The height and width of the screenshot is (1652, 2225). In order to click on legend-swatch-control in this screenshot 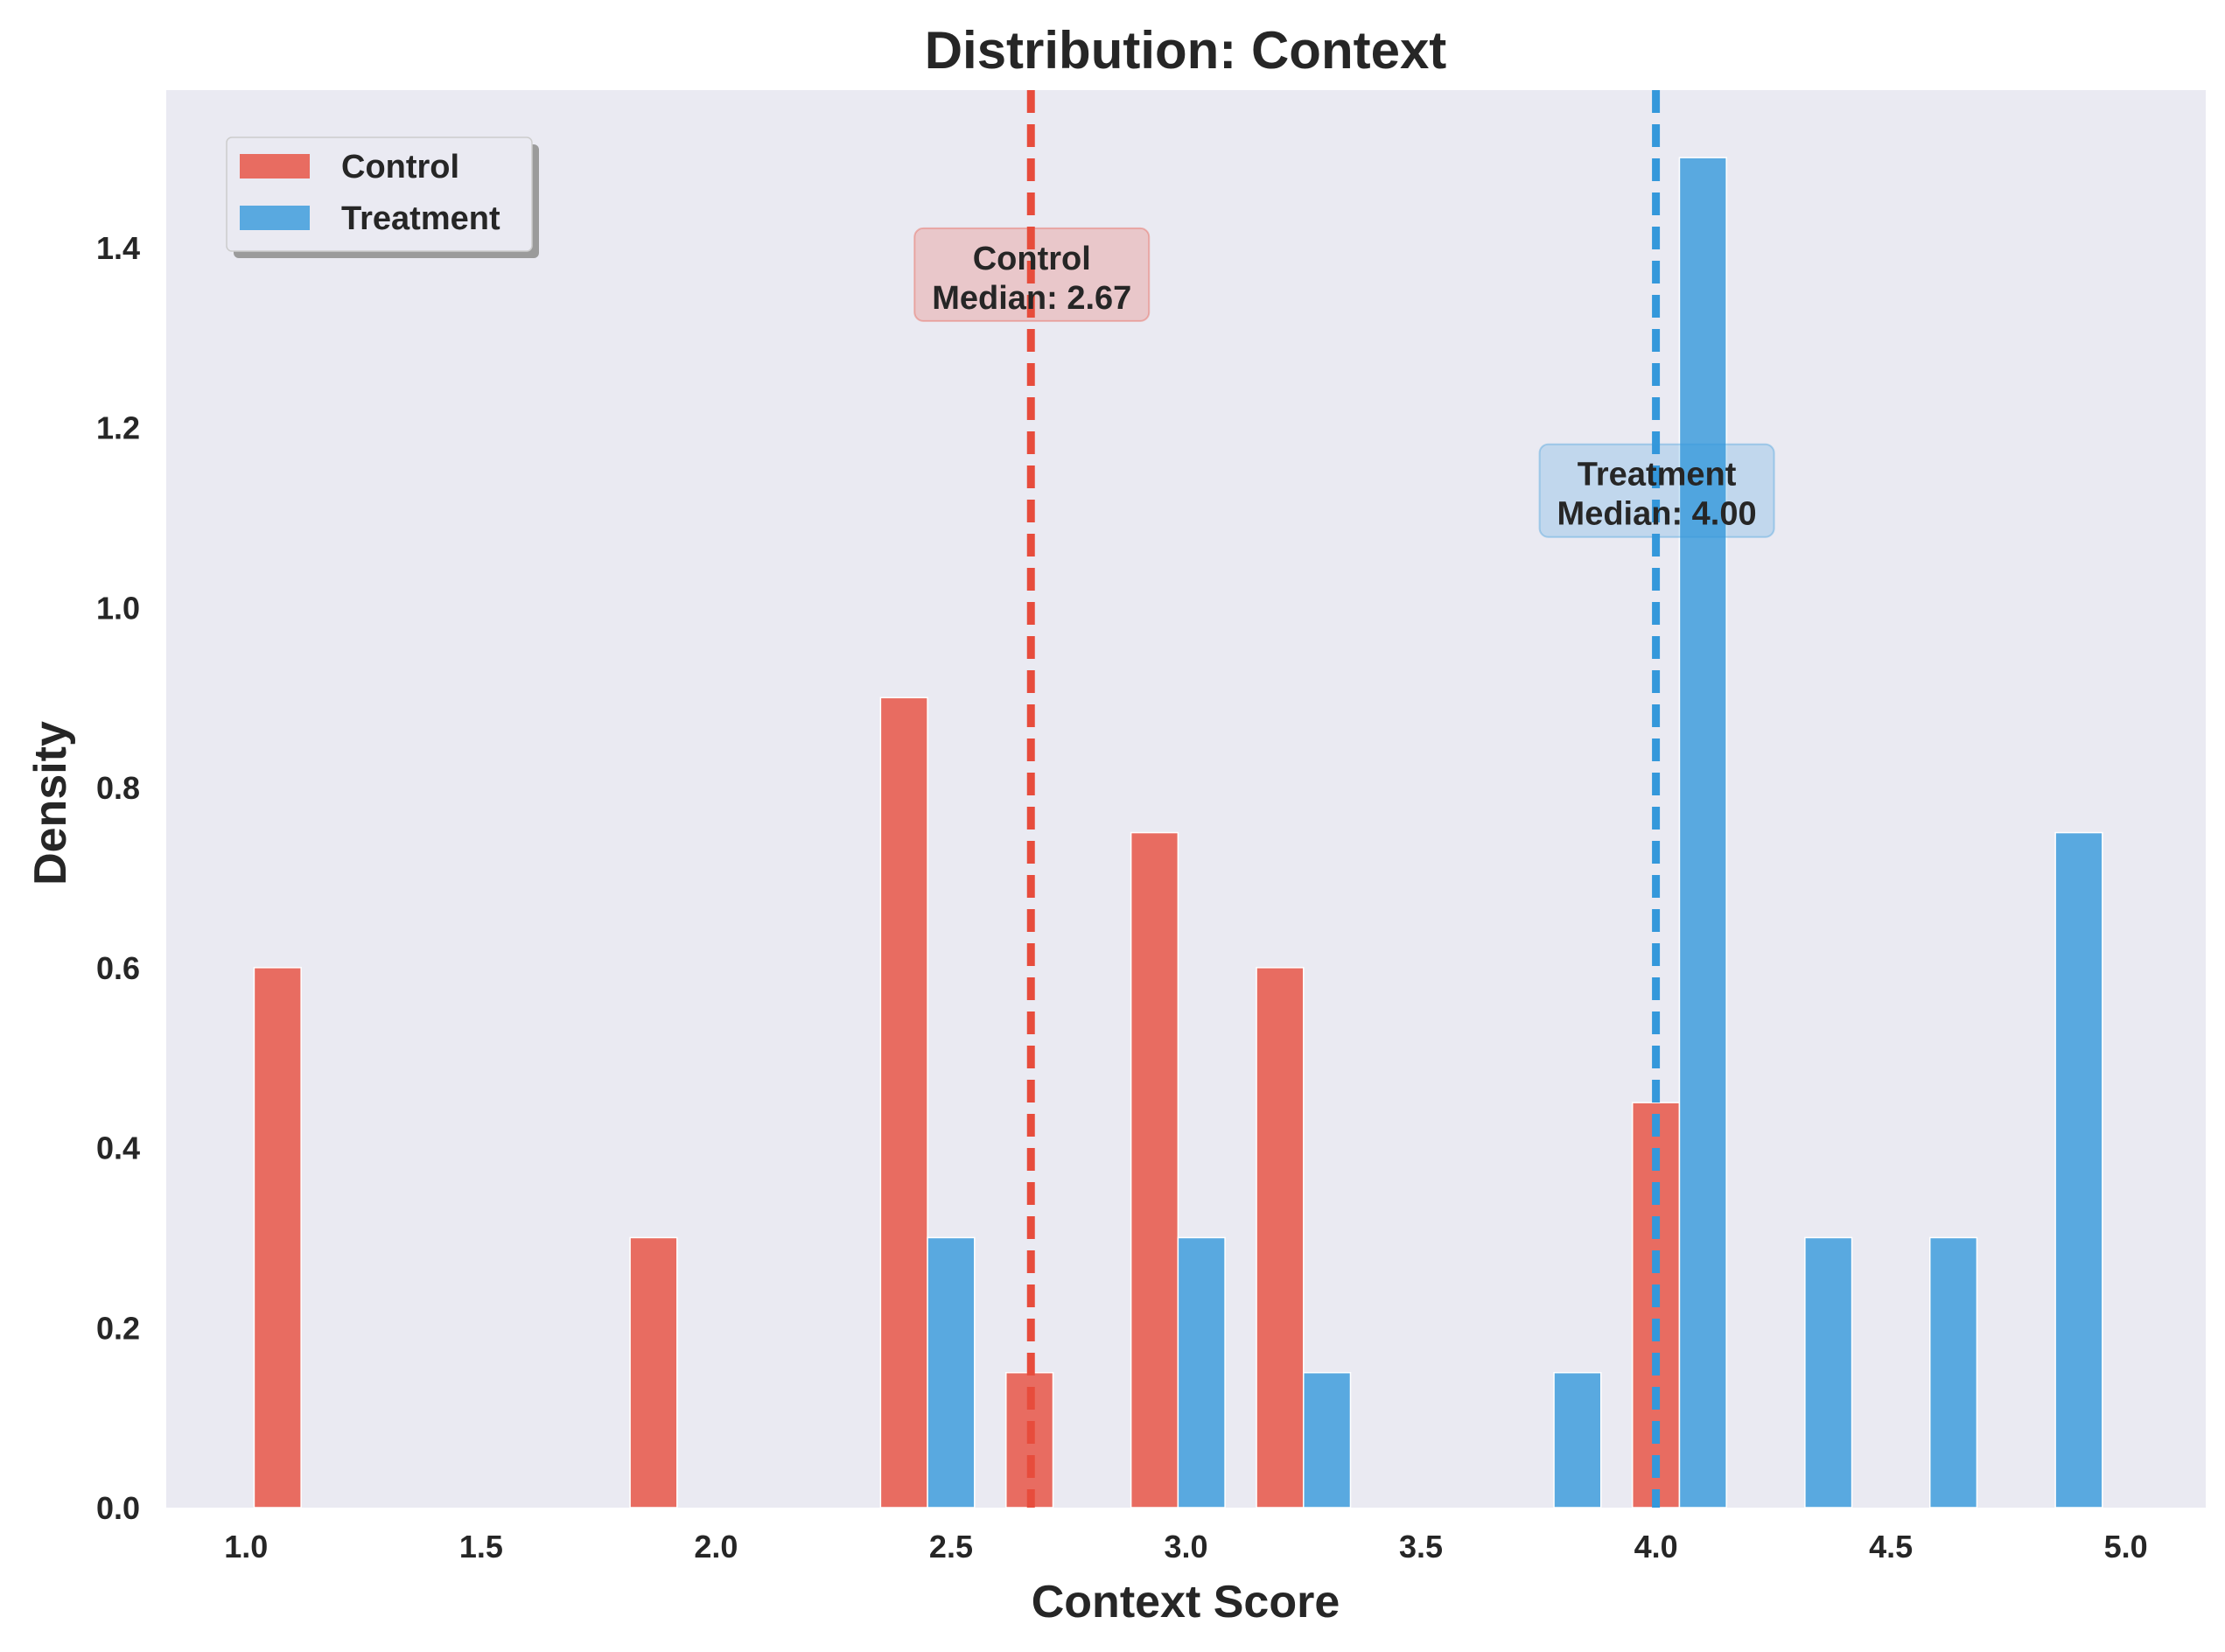, I will do `click(275, 166)`.